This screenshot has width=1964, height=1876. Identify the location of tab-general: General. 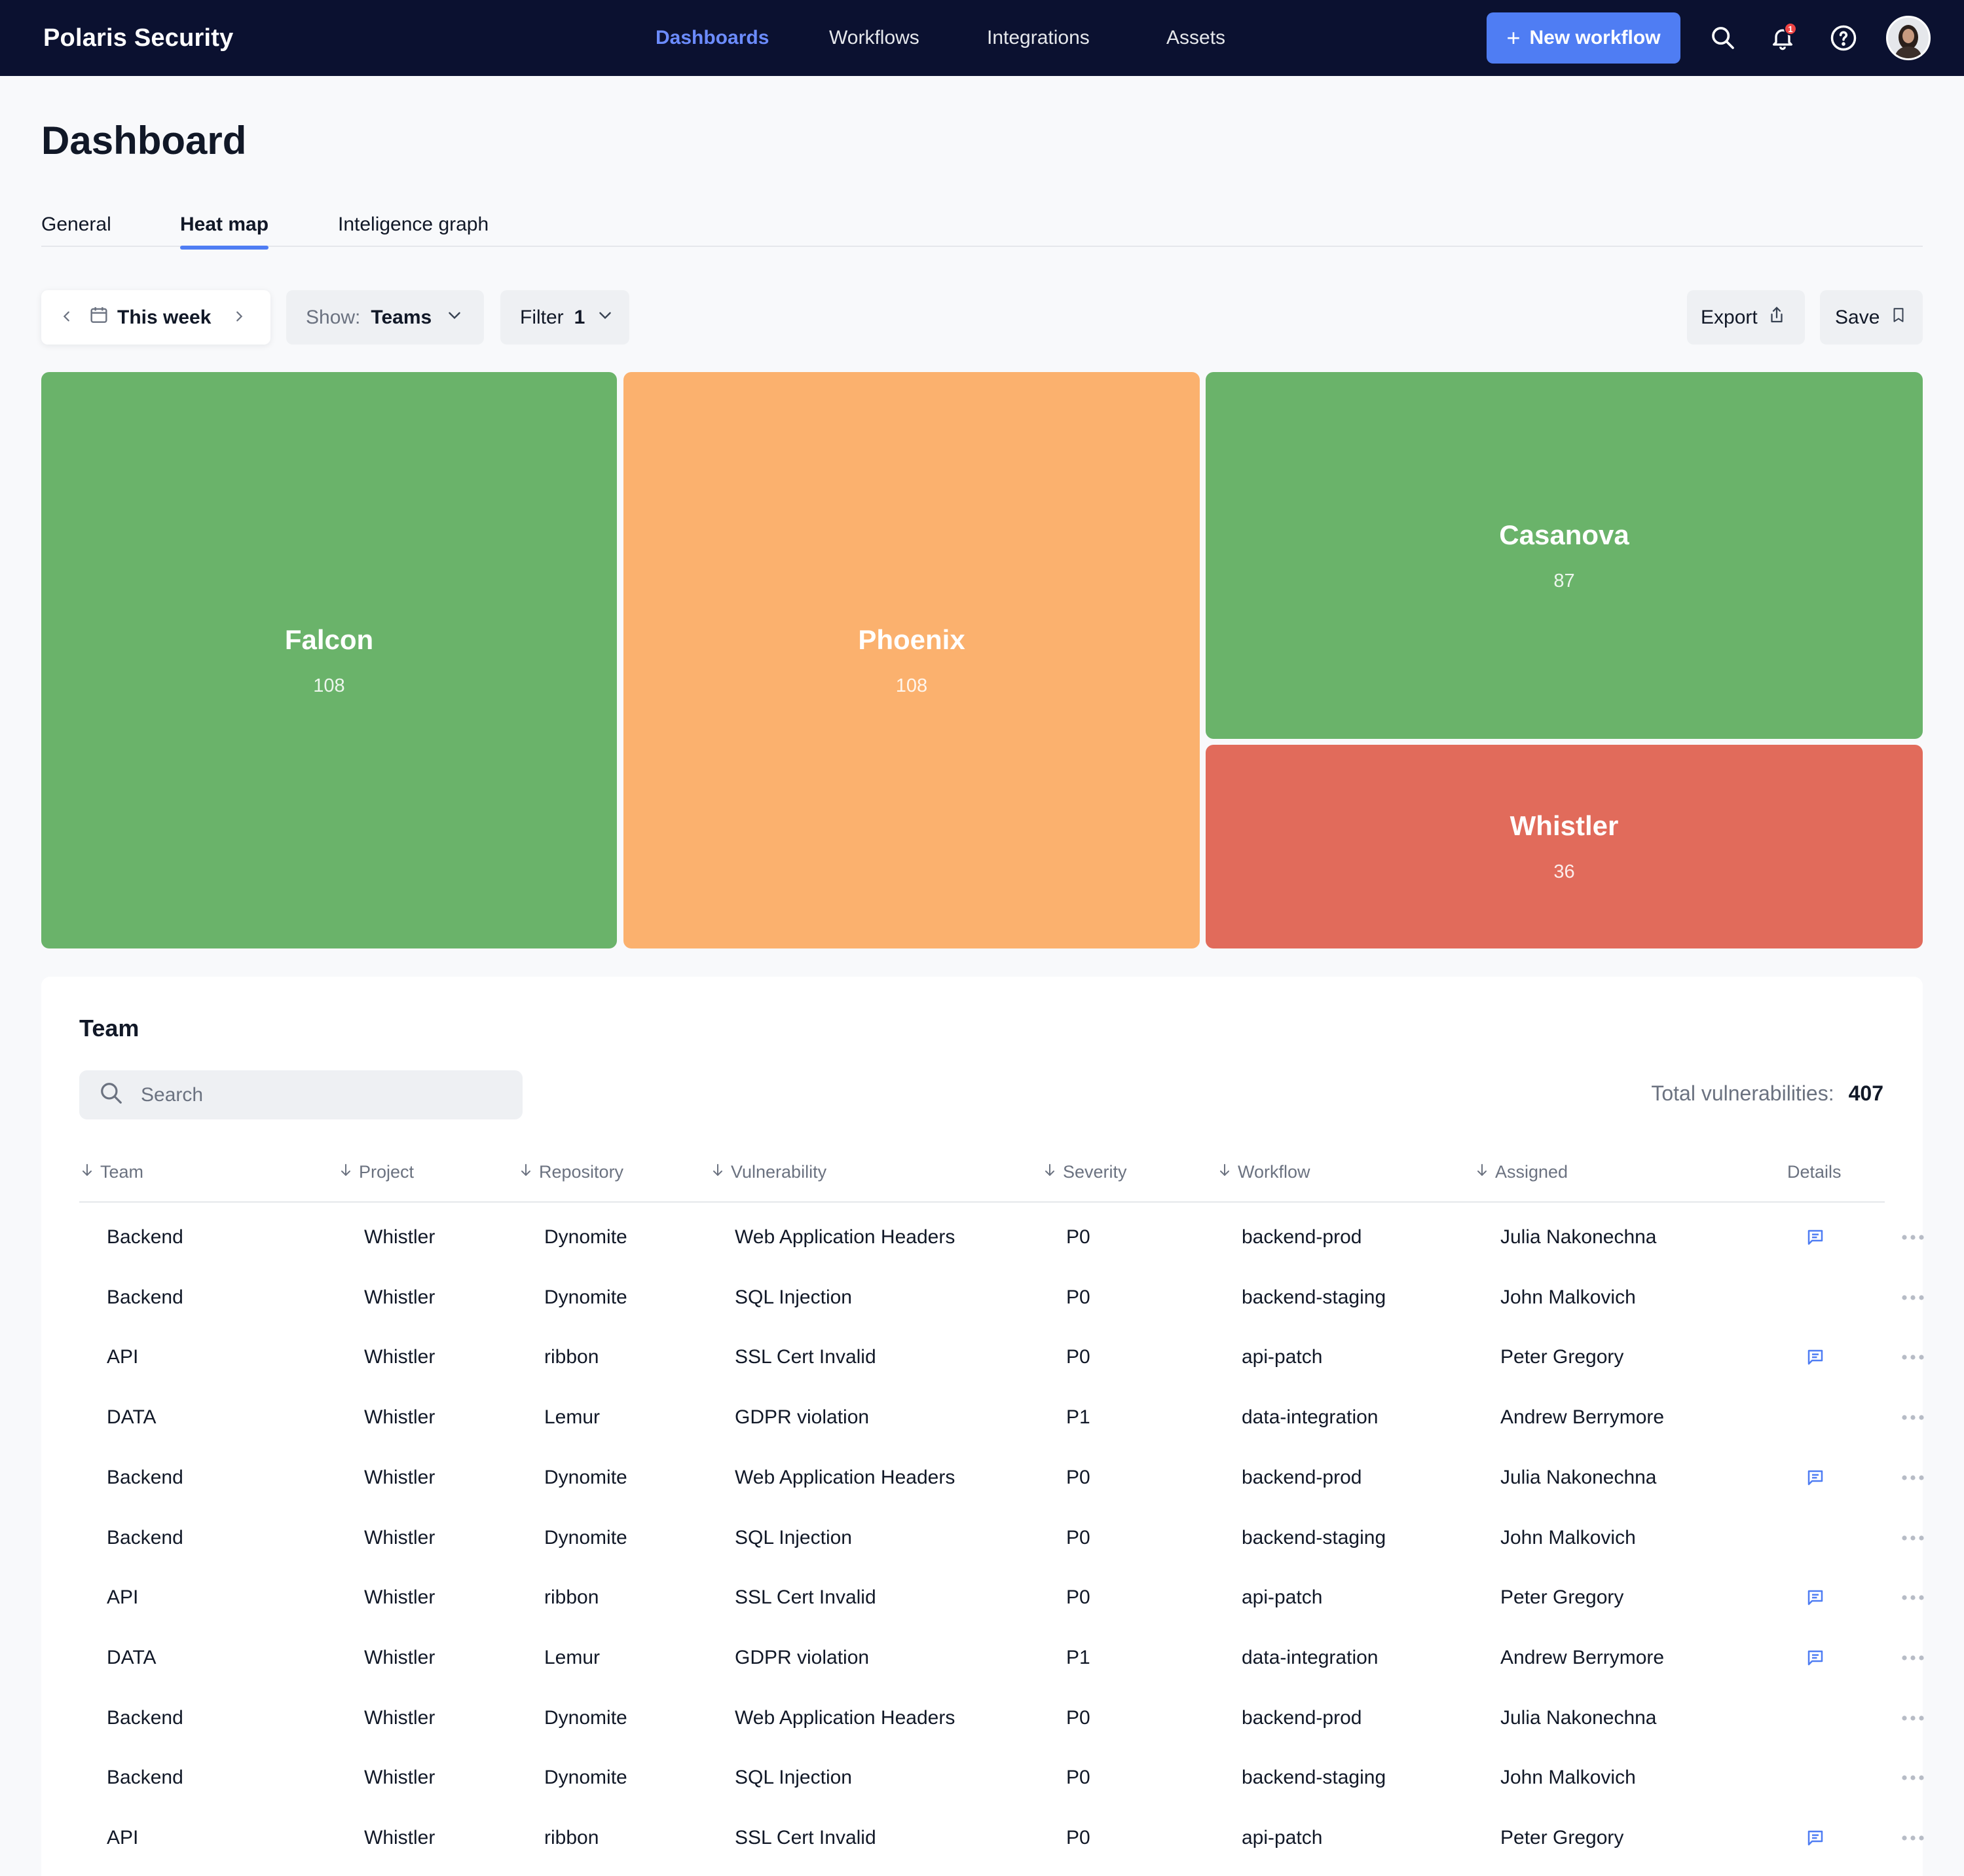
(76, 224).